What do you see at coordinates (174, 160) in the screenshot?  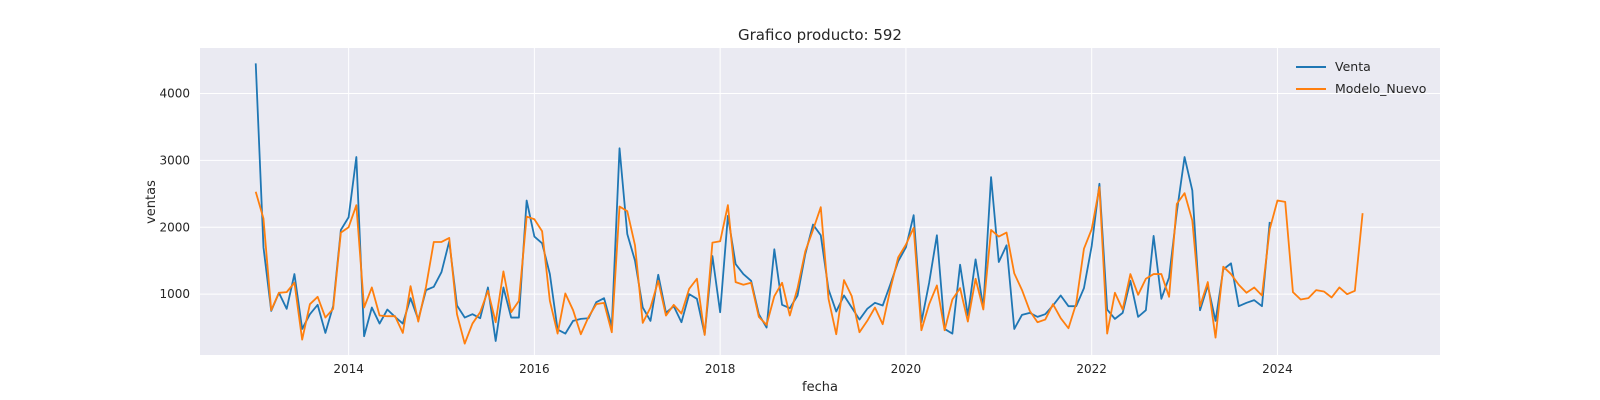 I see `y-tick-label: 3000` at bounding box center [174, 160].